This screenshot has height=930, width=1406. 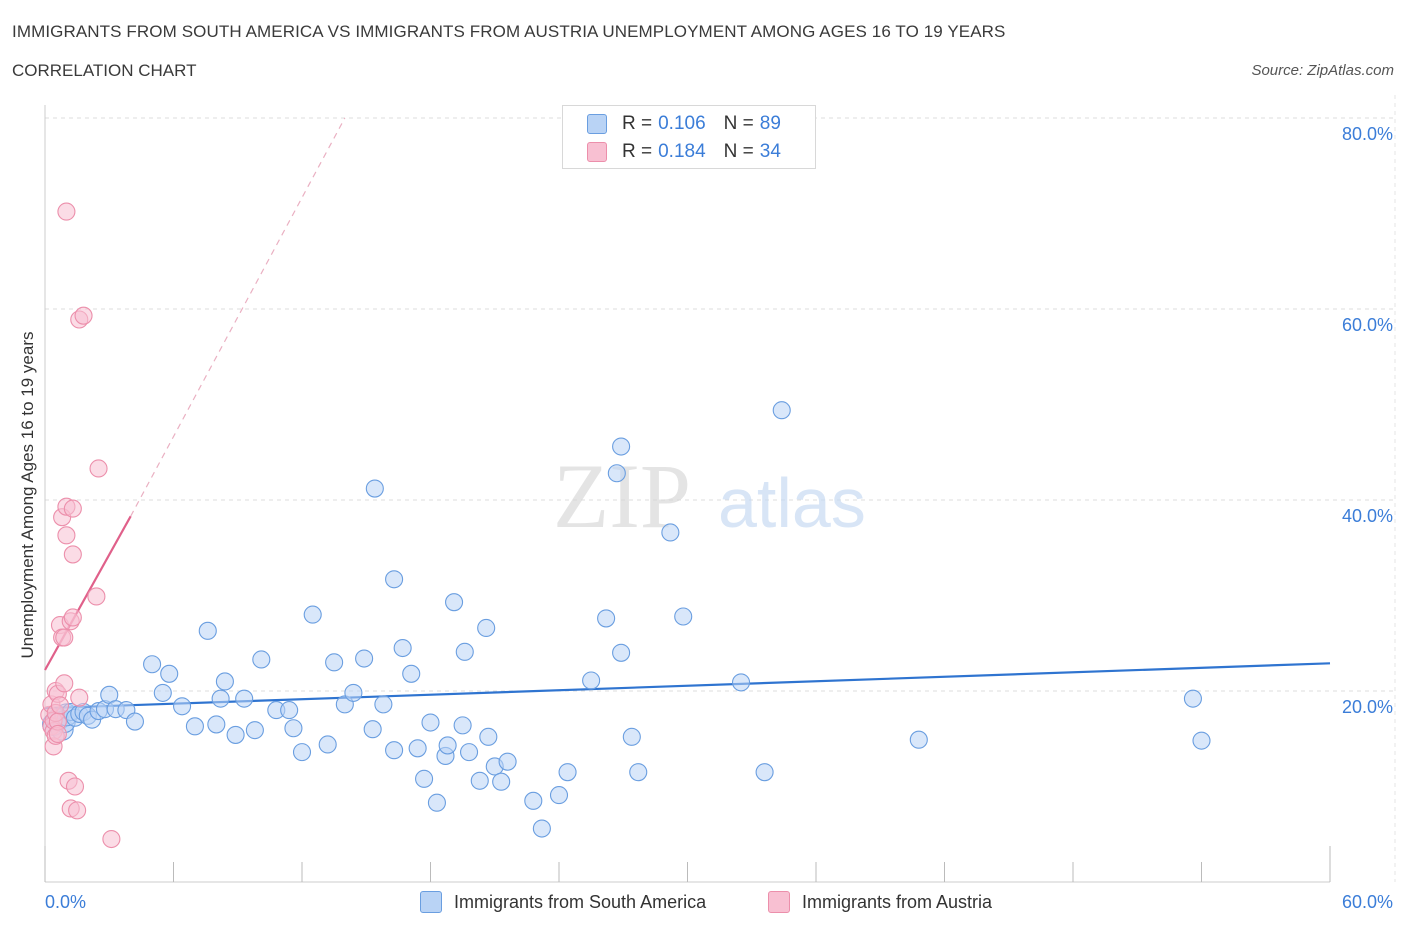 I want to click on x-tick-label: 0.0%, so click(x=65, y=902).